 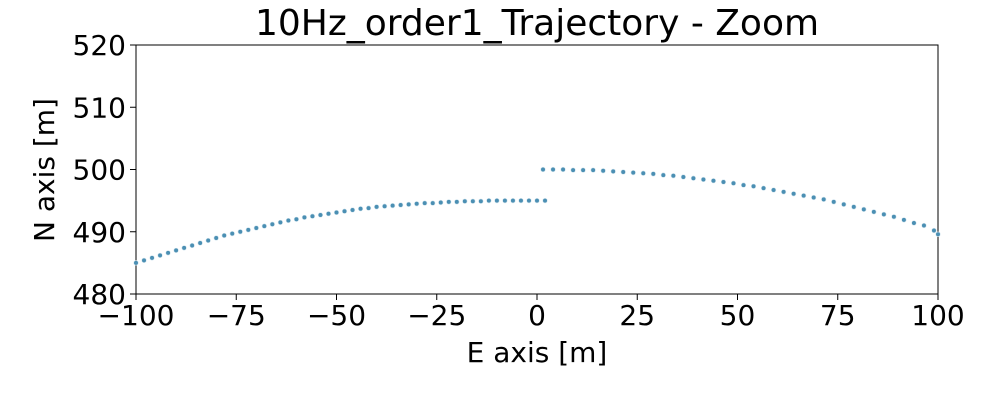 What do you see at coordinates (99, 170) in the screenshot?
I see `y-tick-label: 500` at bounding box center [99, 170].